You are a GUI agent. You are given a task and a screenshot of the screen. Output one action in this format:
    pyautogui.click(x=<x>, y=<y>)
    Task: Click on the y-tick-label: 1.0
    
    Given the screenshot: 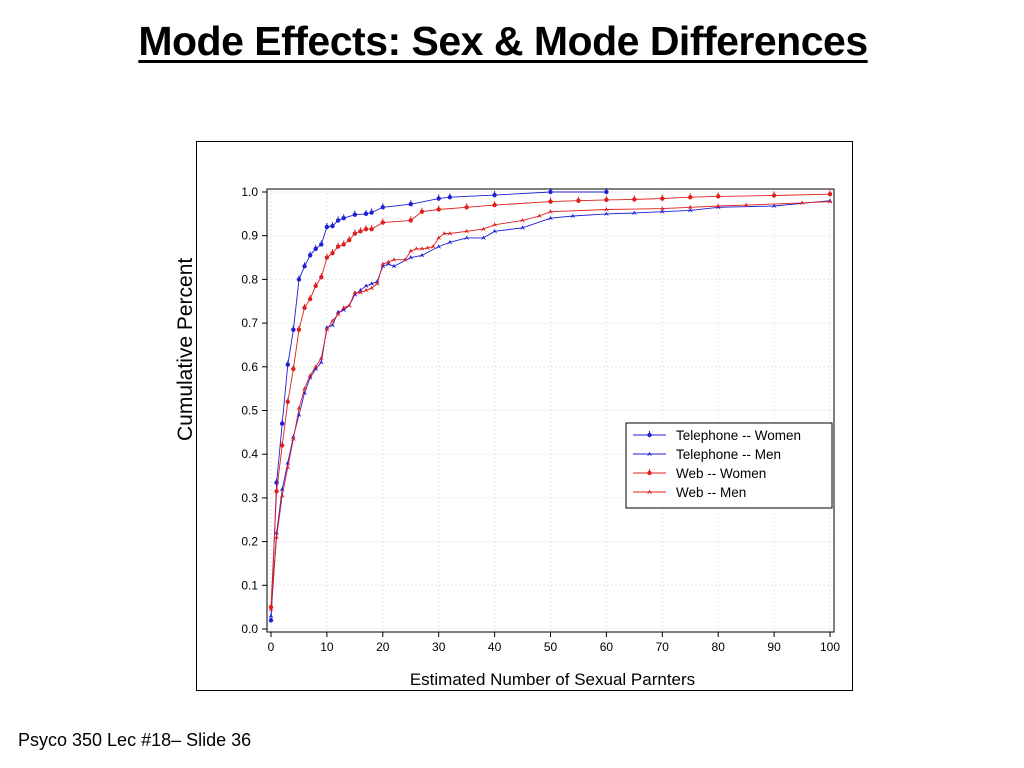 What is the action you would take?
    pyautogui.click(x=249, y=192)
    